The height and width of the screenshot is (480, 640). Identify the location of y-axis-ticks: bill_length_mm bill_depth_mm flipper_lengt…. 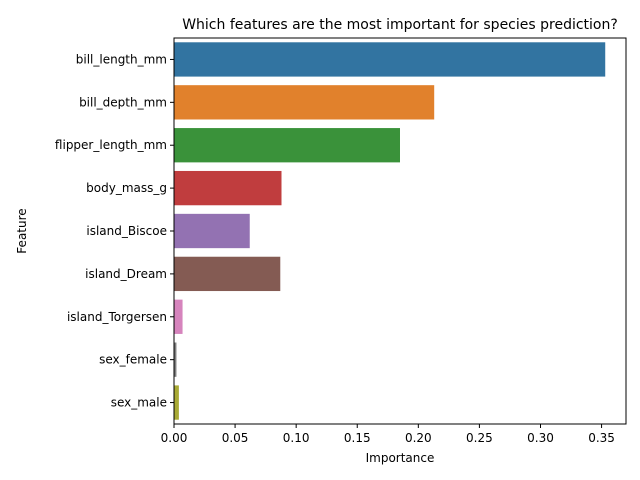
(114, 231).